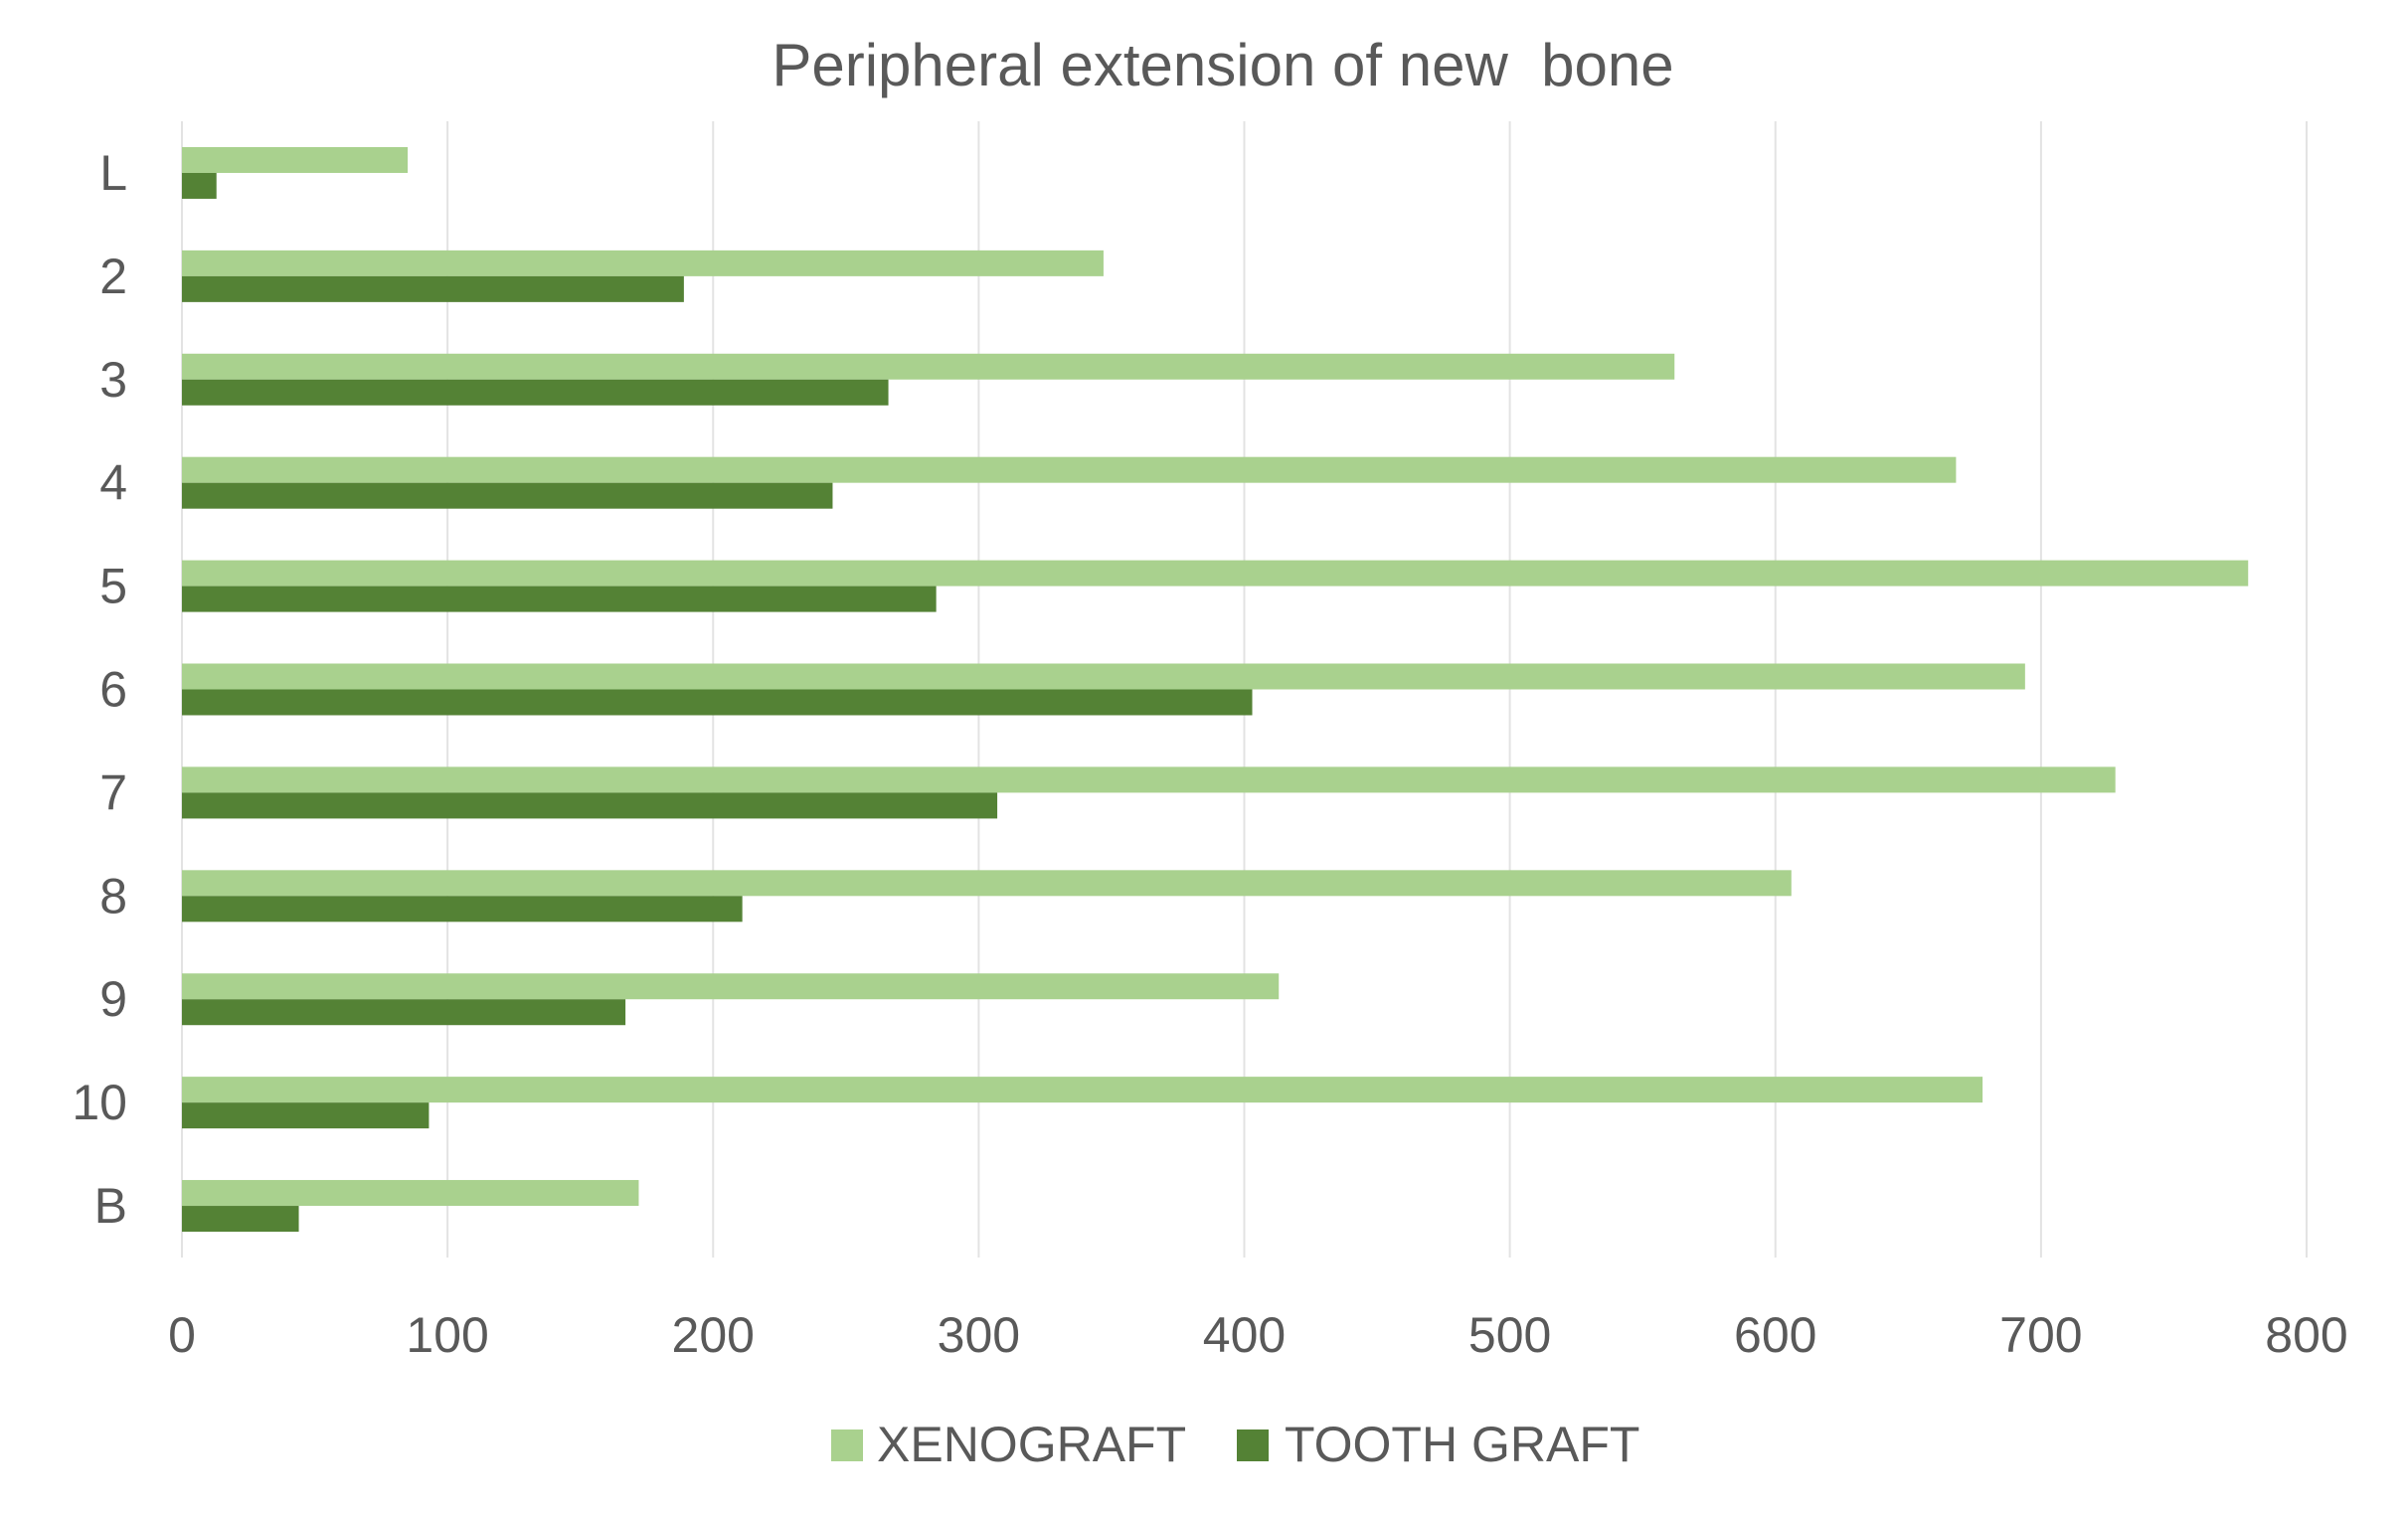  What do you see at coordinates (1253, 1445) in the screenshot?
I see `legend-swatch-tooth-graft` at bounding box center [1253, 1445].